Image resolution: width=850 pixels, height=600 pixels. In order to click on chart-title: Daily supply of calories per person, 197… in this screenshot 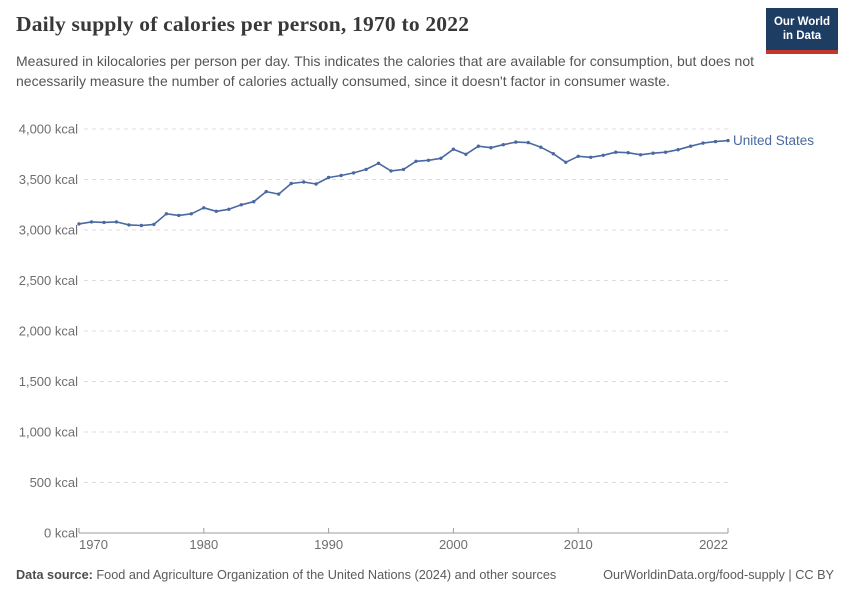, I will do `click(243, 24)`.